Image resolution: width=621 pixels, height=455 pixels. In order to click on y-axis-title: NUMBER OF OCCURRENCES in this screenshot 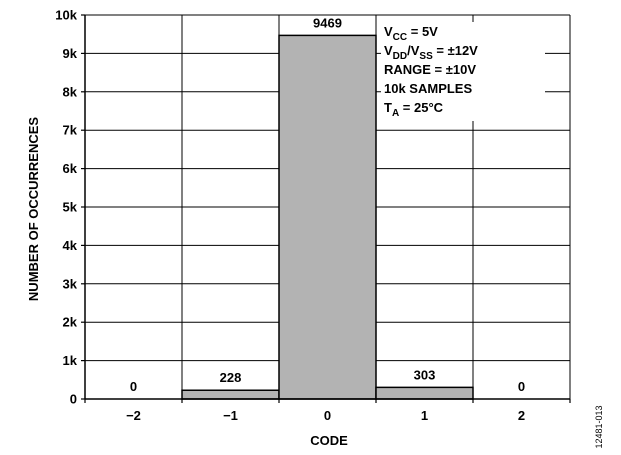, I will do `click(33, 209)`.